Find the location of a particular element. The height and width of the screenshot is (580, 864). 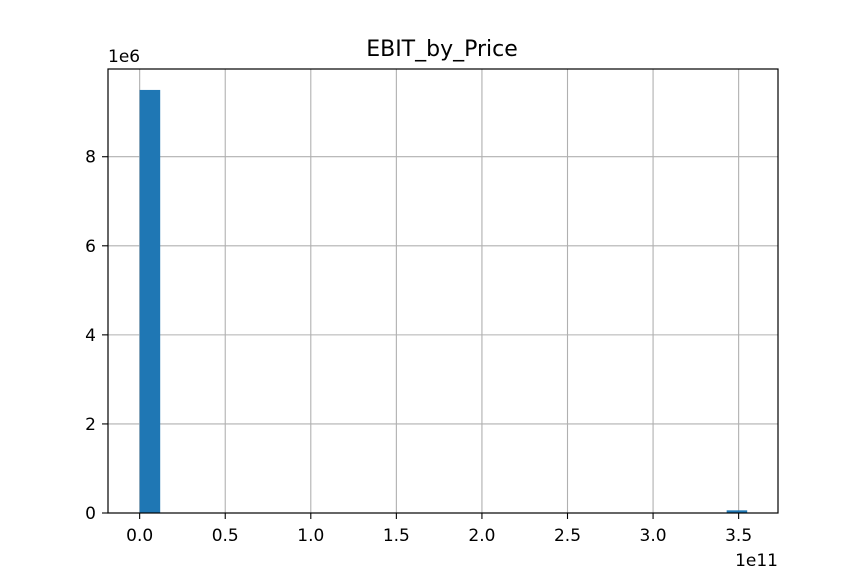

x-tick-label: 1.0 is located at coordinates (310, 536).